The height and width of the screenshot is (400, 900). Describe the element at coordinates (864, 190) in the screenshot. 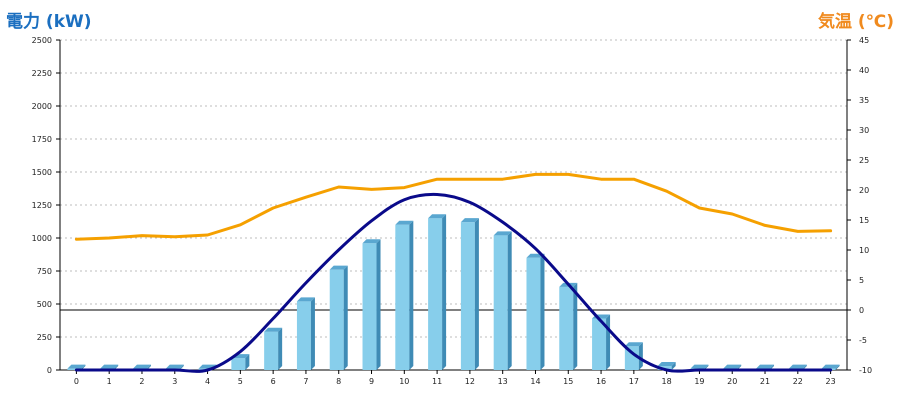

I see `right-tick-label: 20` at that location.